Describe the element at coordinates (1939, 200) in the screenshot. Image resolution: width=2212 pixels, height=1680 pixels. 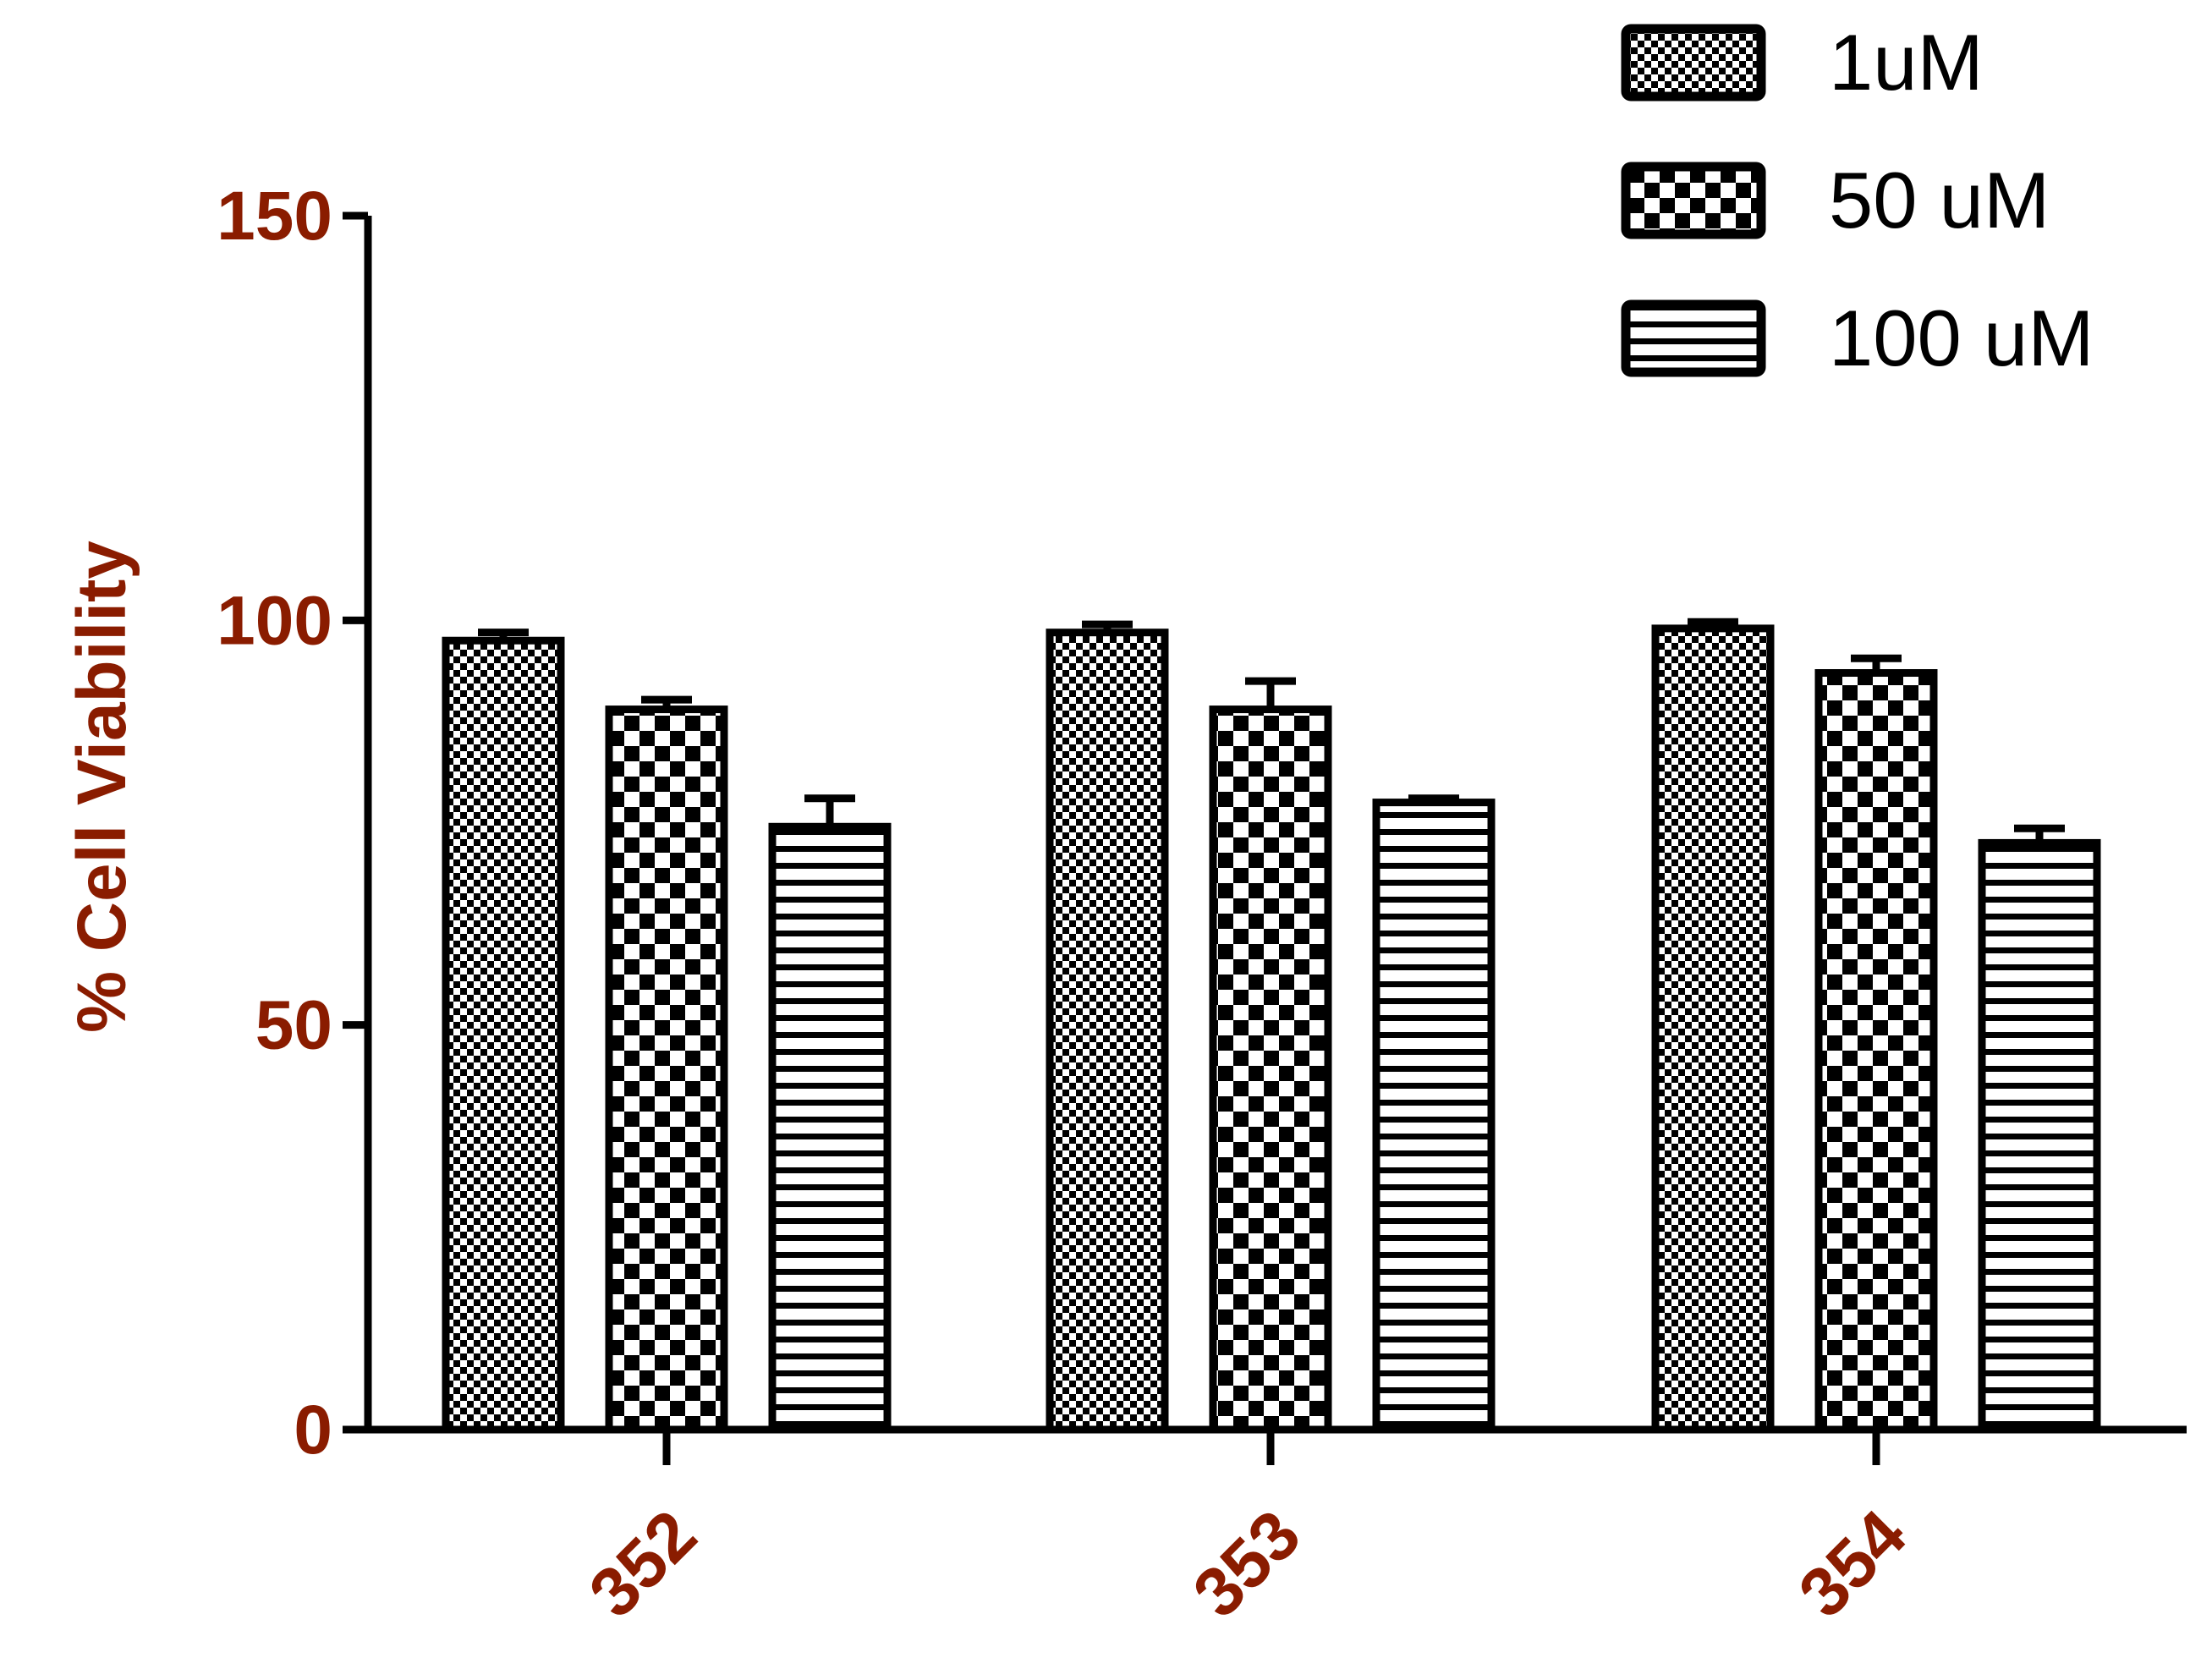
I see `legend-label-2: 50 uM` at that location.